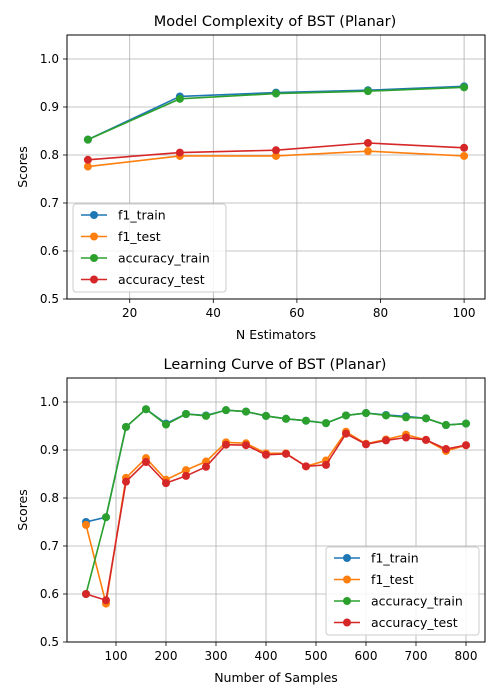 Image resolution: width=500 pixels, height=700 pixels. I want to click on x-tick-label: 400, so click(266, 656).